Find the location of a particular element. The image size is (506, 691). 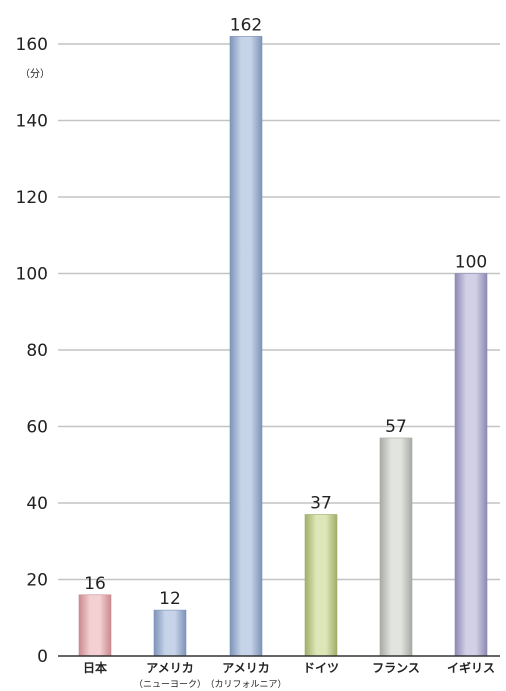

y-axis-ticks: 0 20 40 60 80 100 120 140 160 is located at coordinates (32, 351).